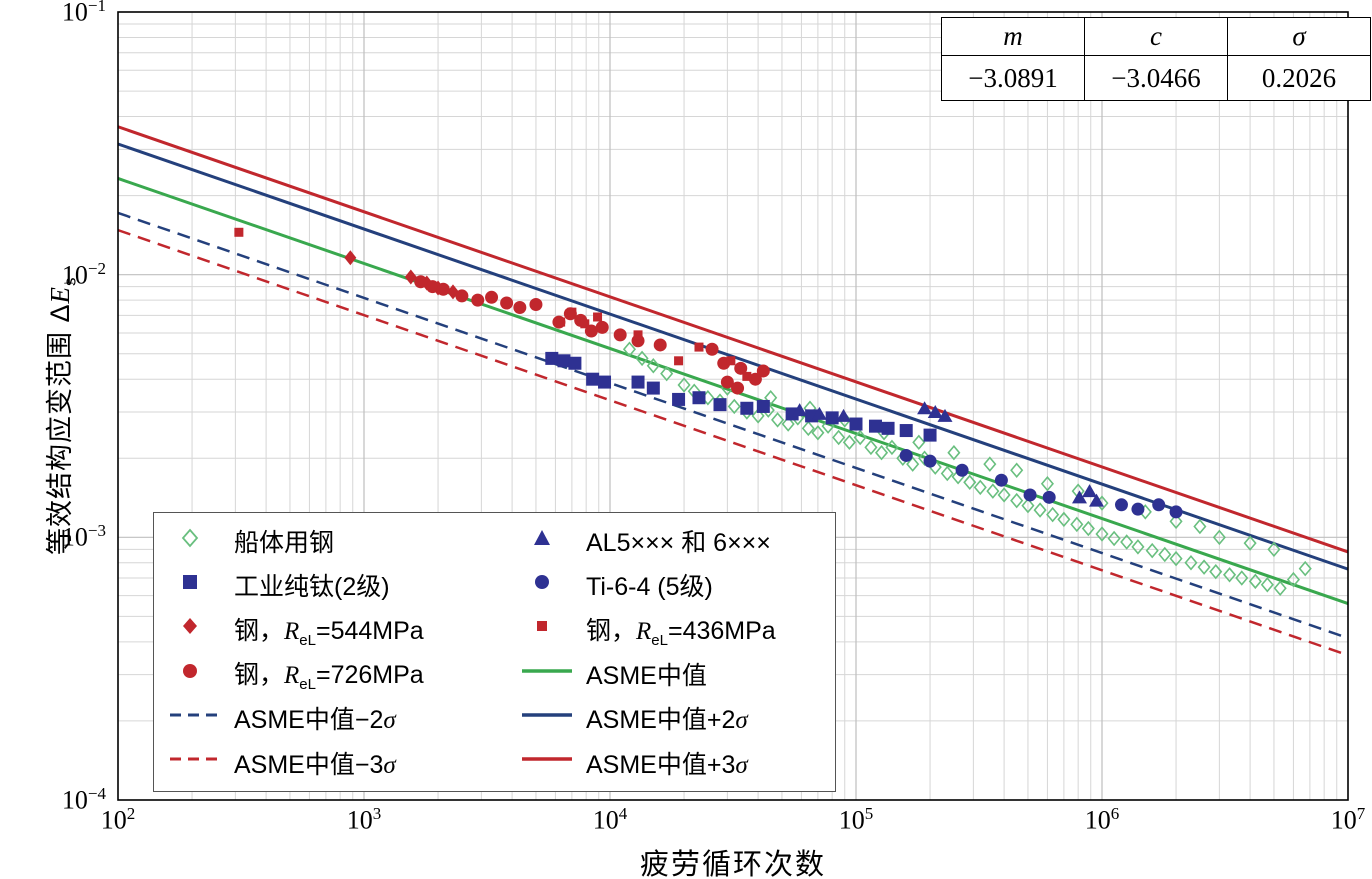  Describe the element at coordinates (741, 396) in the screenshot. I see `series-ti-grade2` at that location.